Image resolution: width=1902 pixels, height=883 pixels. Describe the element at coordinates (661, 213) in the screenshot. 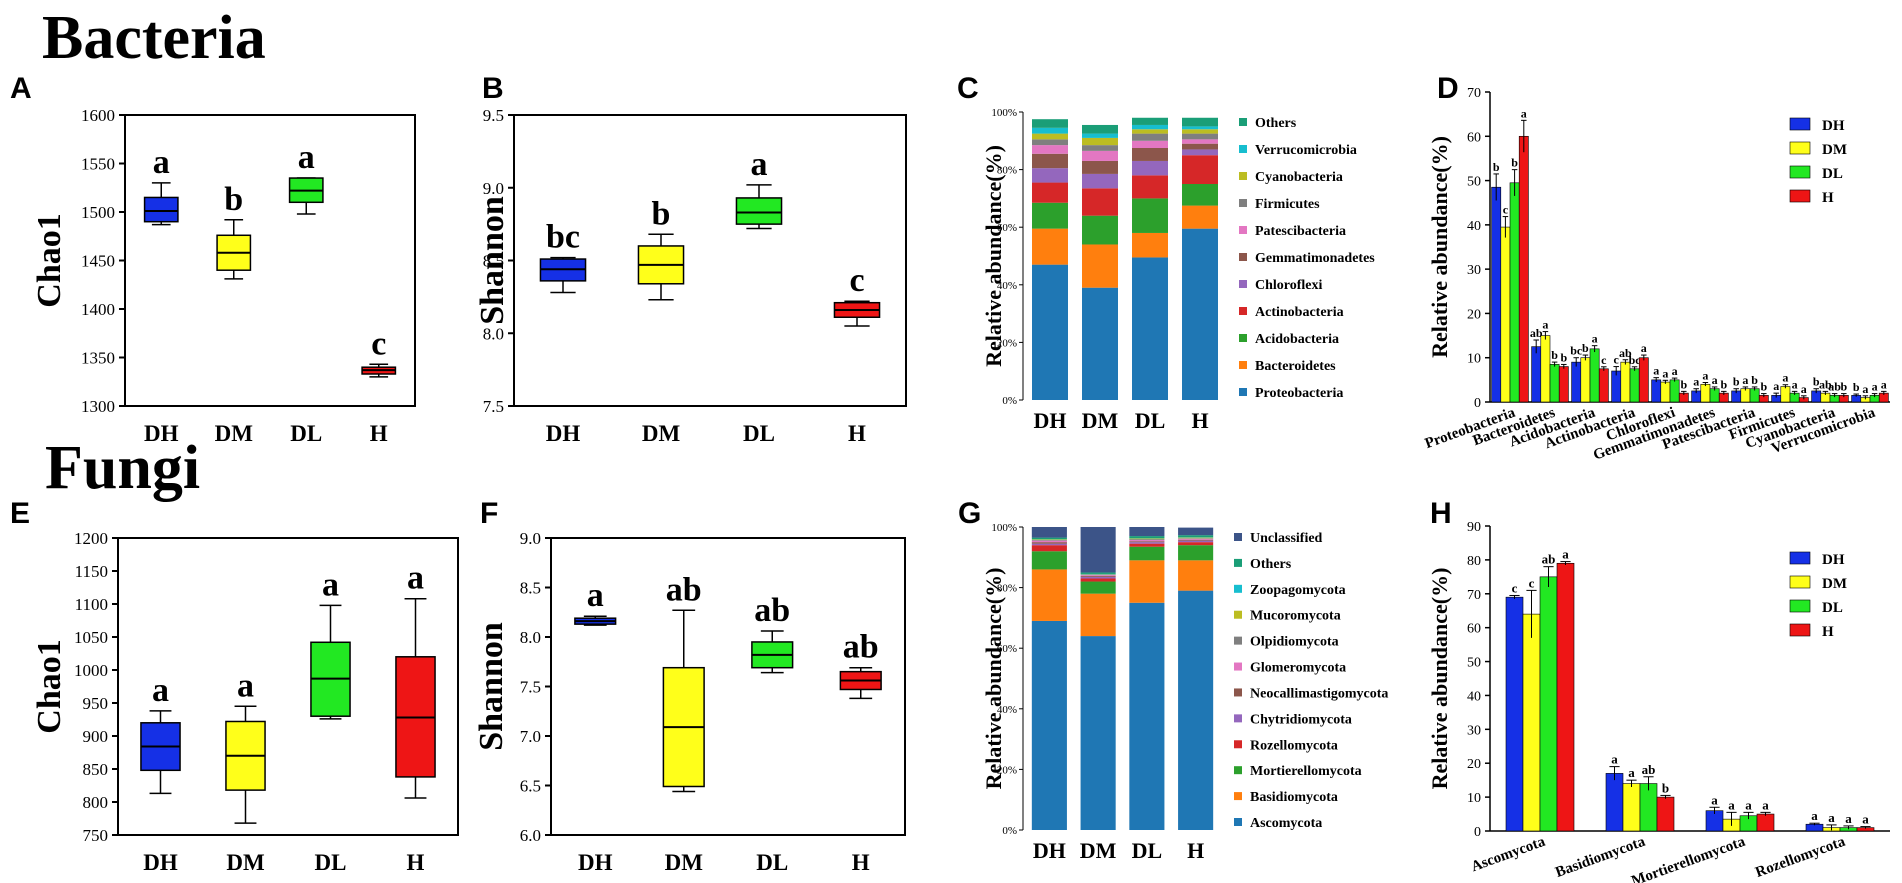

I see `significance-letter-B: b` at that location.